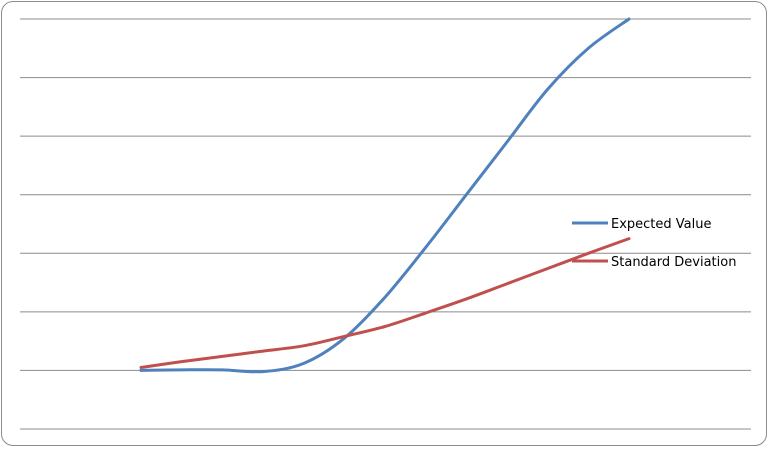  I want to click on legend-label-standard-deviation: Standard Deviation, so click(673, 262).